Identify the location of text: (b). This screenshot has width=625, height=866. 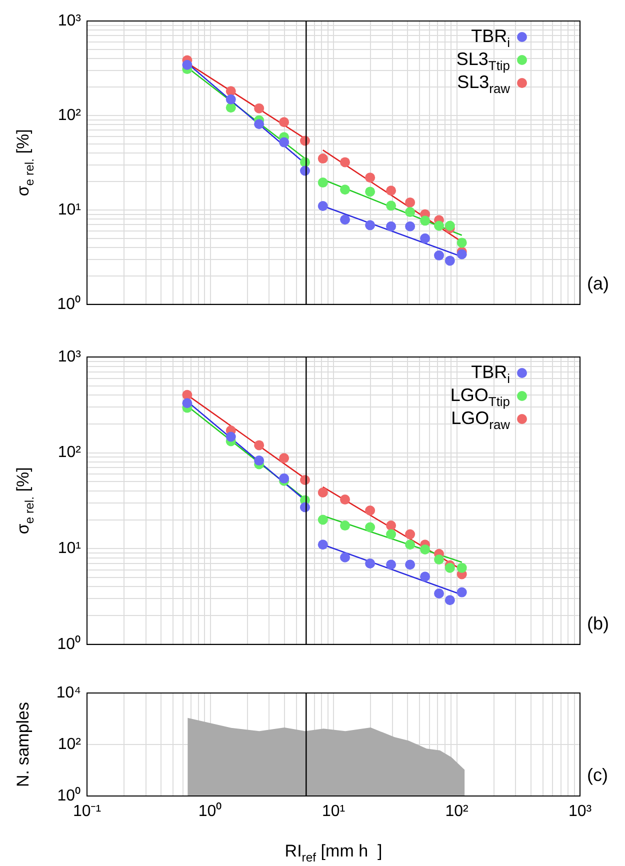
(598, 623).